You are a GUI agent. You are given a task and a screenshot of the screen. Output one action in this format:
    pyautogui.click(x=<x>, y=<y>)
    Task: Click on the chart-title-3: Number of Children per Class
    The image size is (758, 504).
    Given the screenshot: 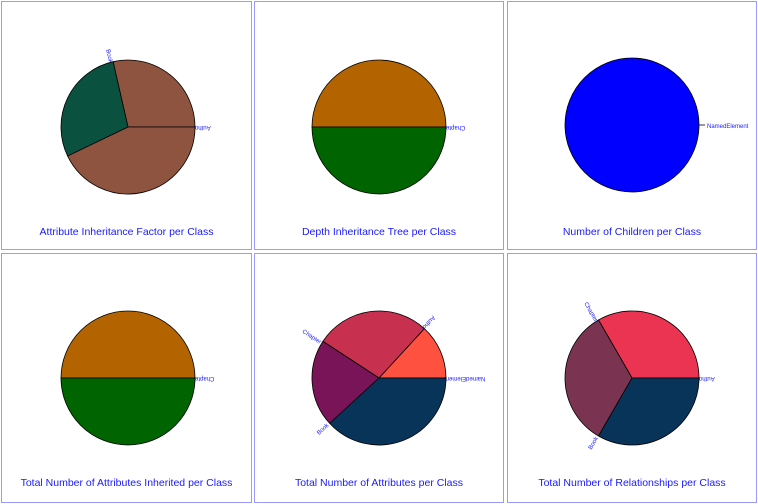 What is the action you would take?
    pyautogui.click(x=632, y=232)
    